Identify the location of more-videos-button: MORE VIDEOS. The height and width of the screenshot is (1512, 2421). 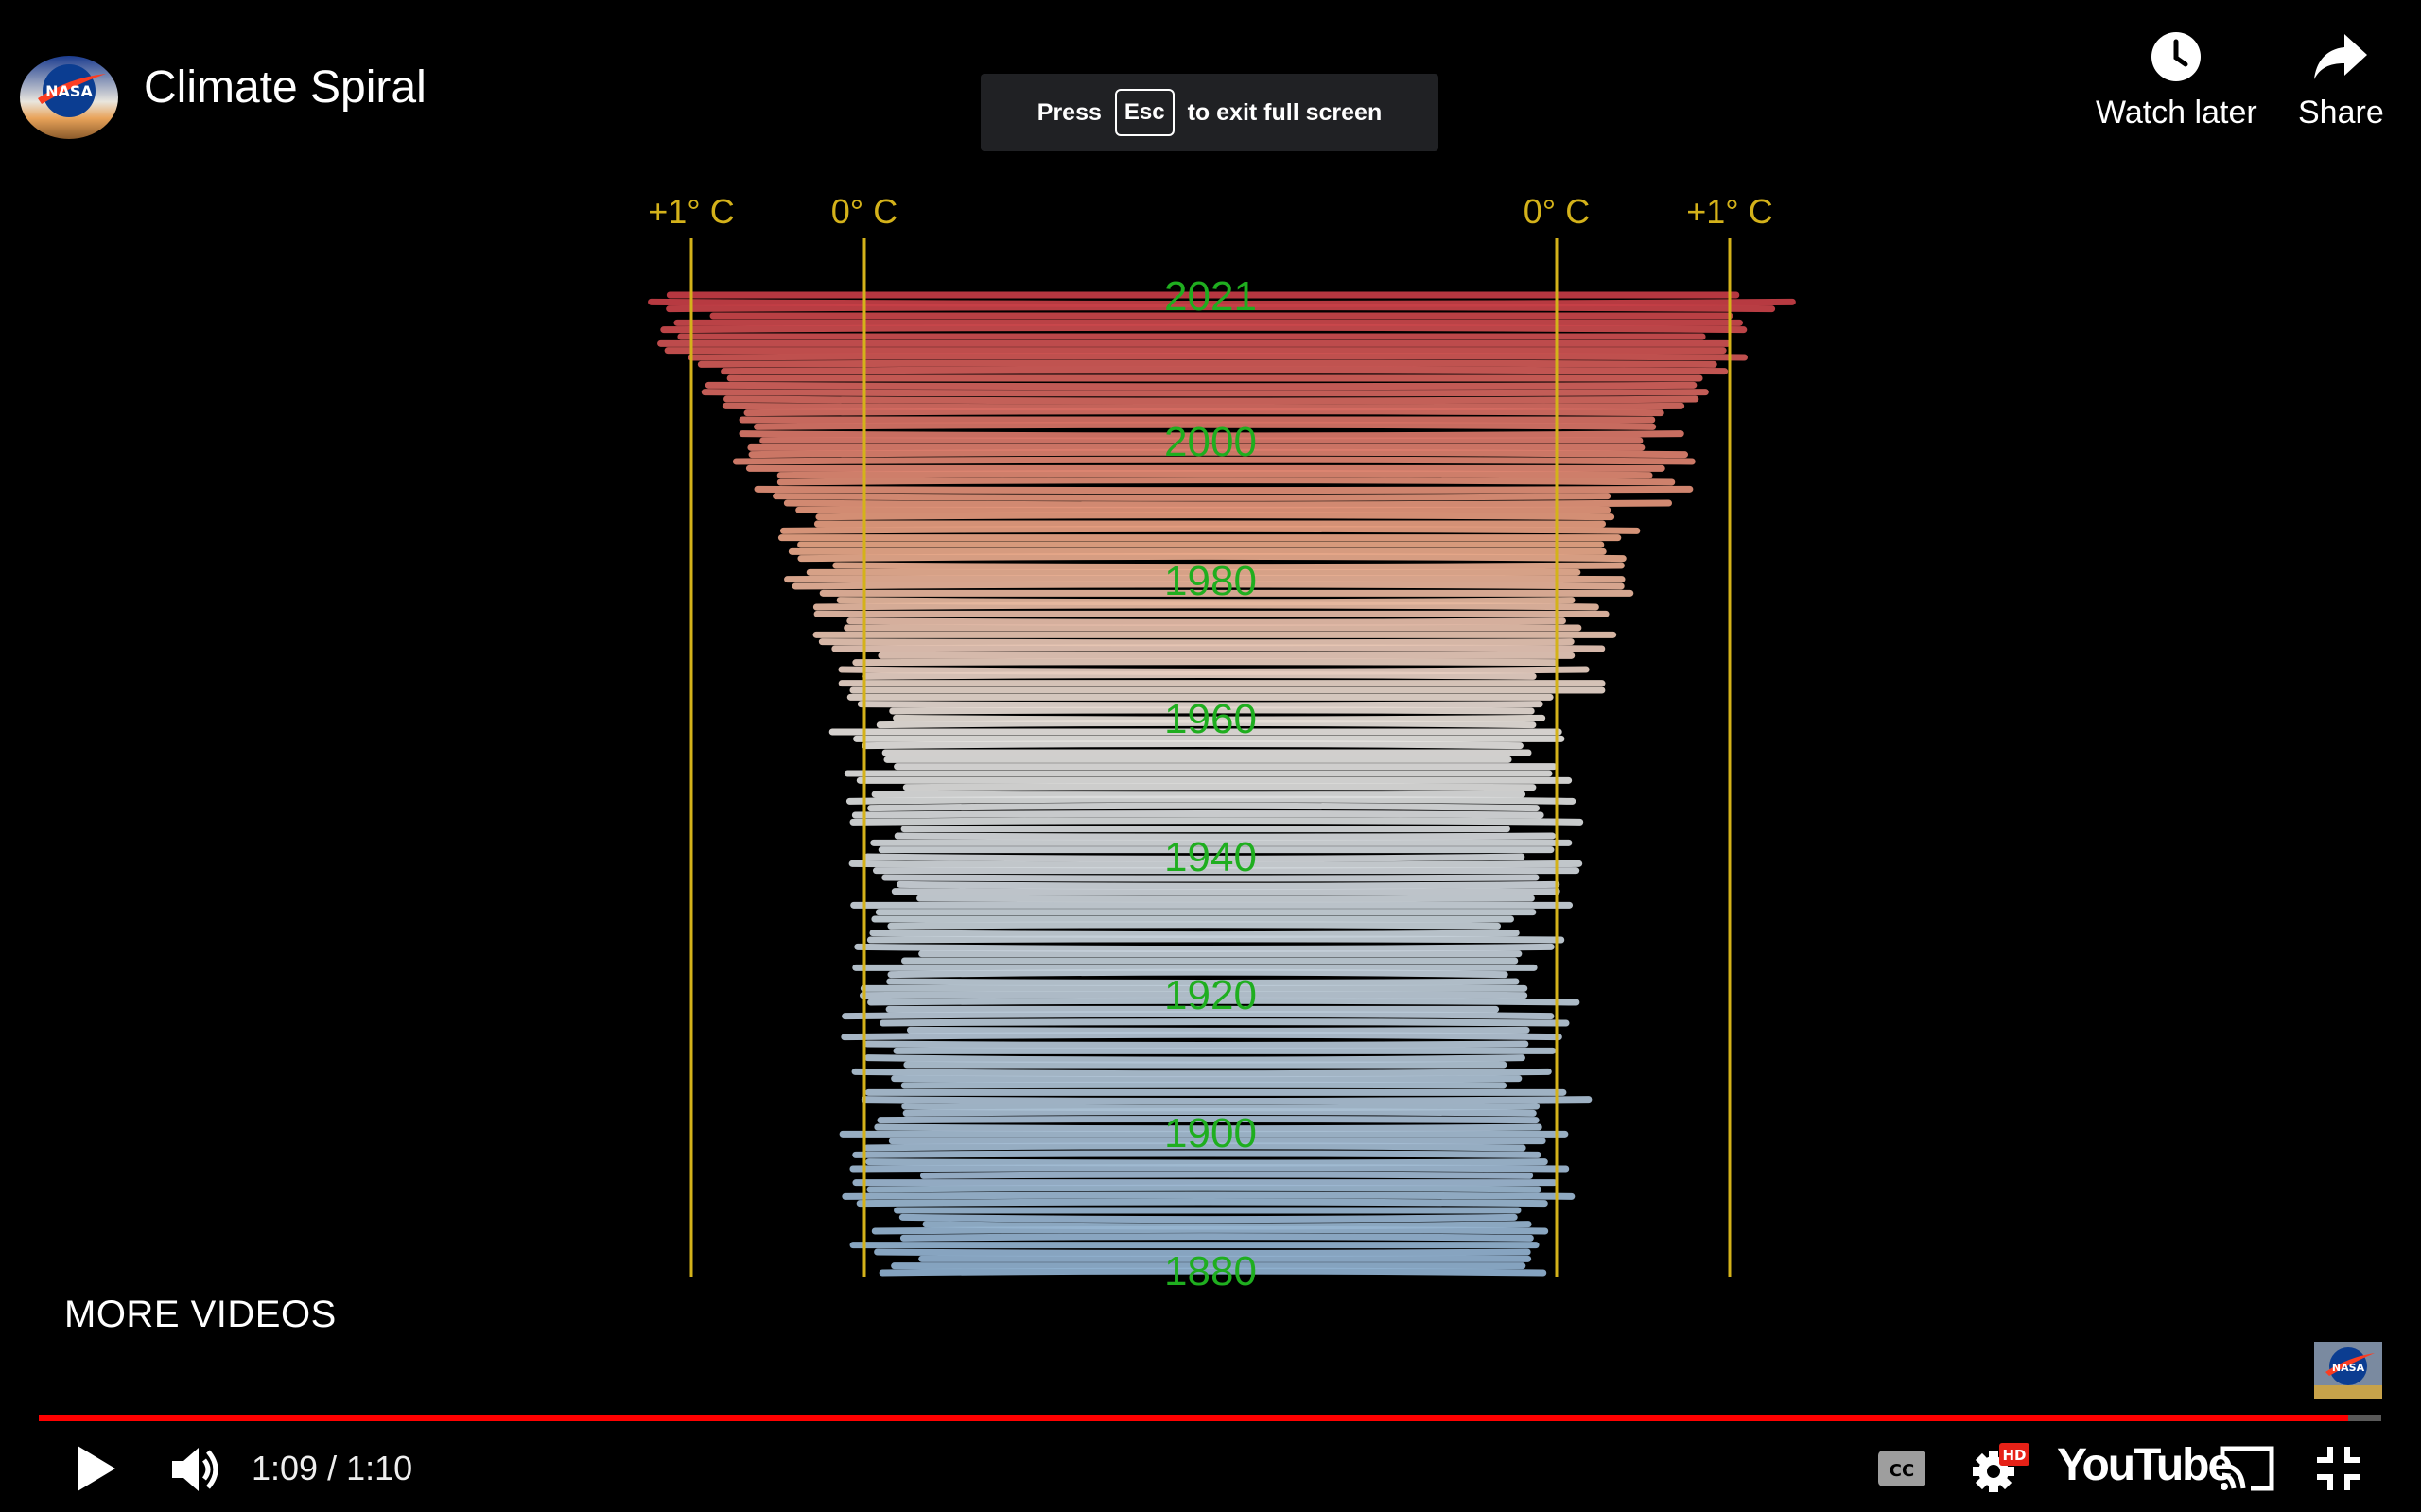
(200, 1314).